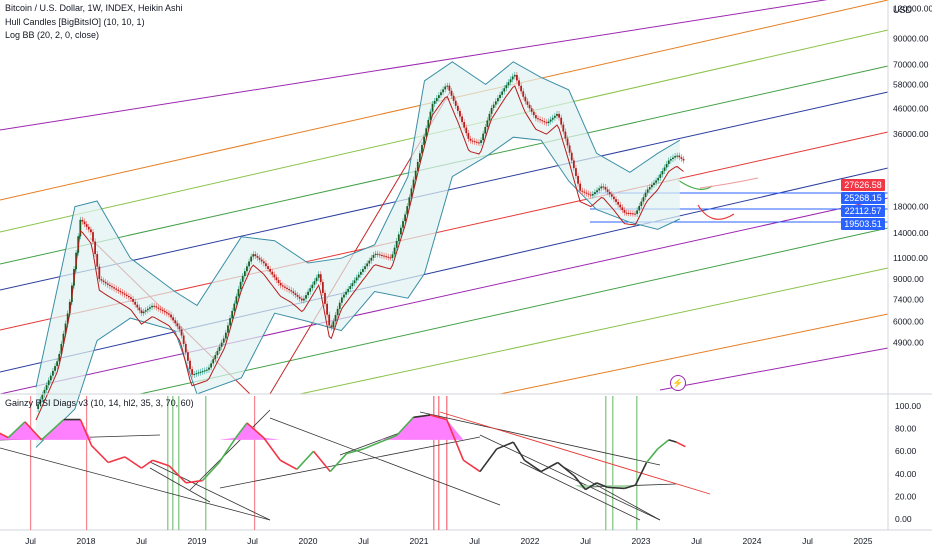 Image resolution: width=932 pixels, height=550 pixels. I want to click on price-tag-level-3: 19503.51, so click(863, 224).